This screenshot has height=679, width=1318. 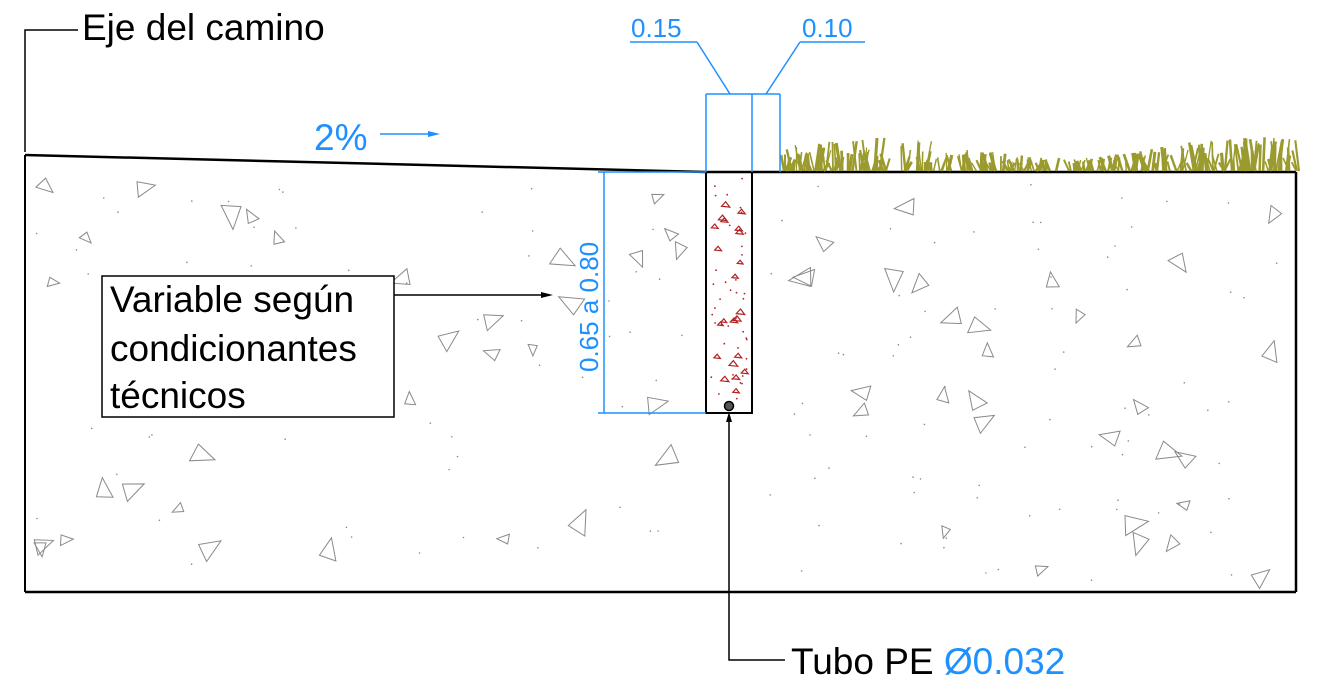 What do you see at coordinates (203, 27) in the screenshot?
I see `road-axis-label: Eje del camino` at bounding box center [203, 27].